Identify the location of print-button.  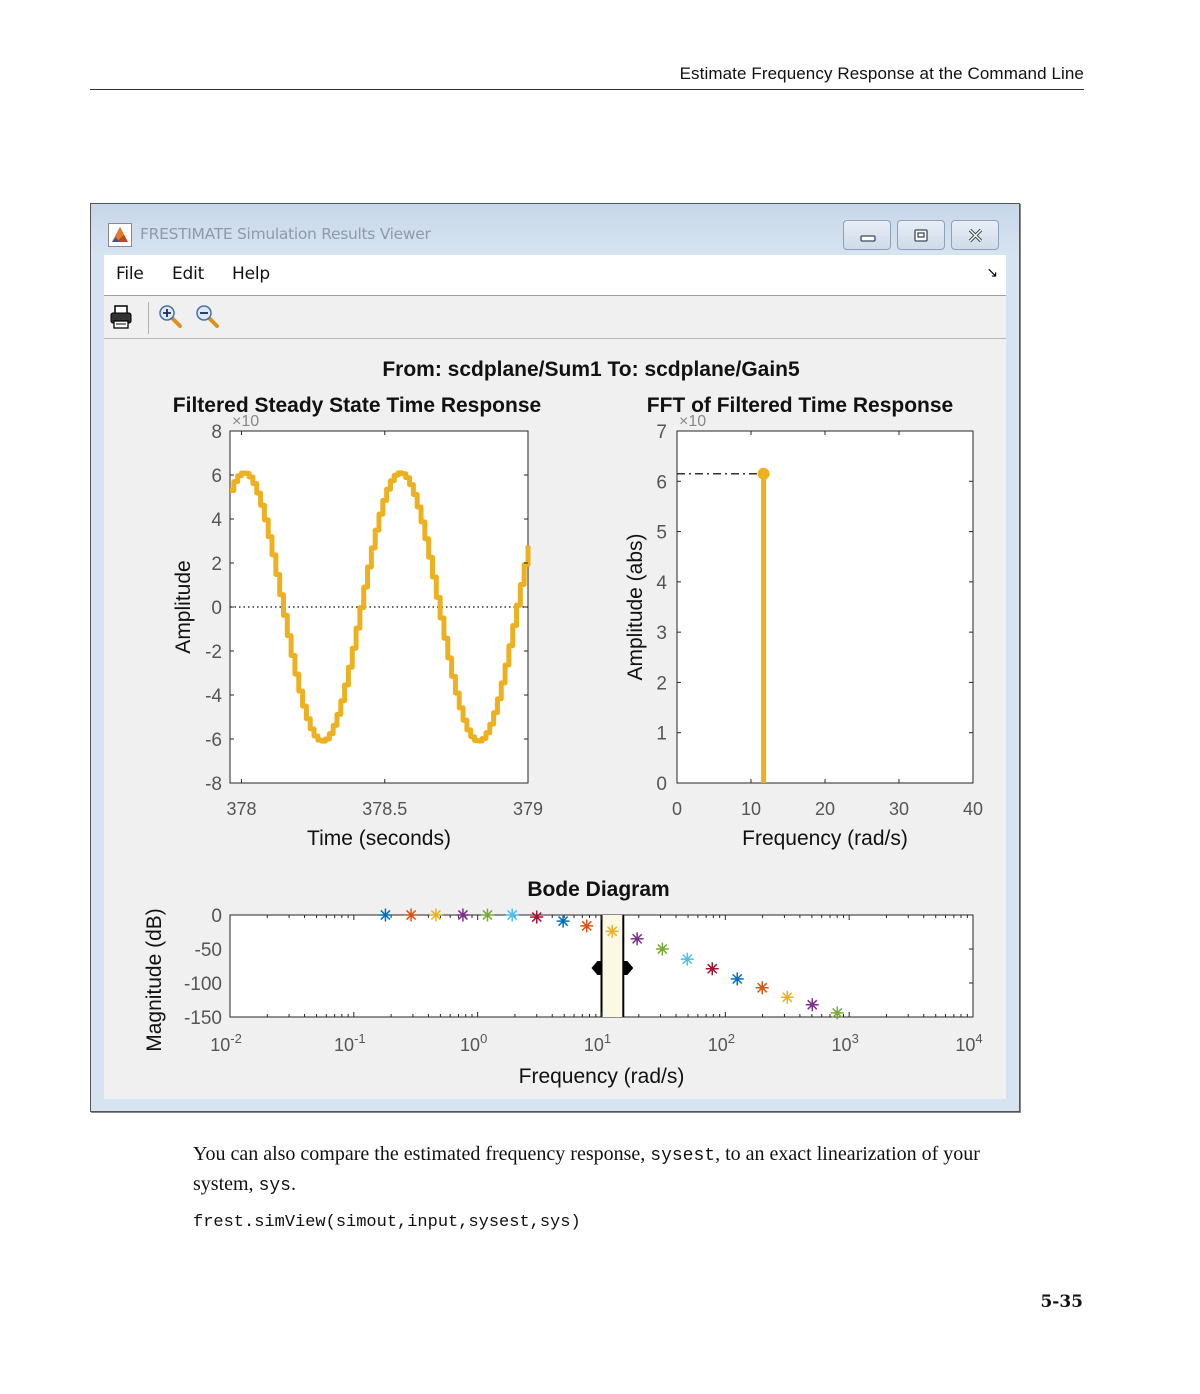
(121, 317).